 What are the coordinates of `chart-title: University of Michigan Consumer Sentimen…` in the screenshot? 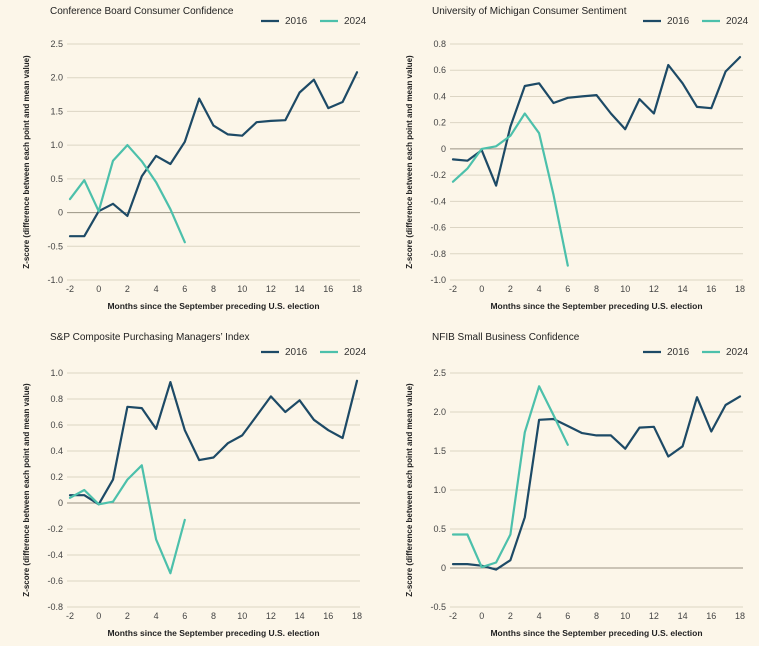 It's located at (529, 11).